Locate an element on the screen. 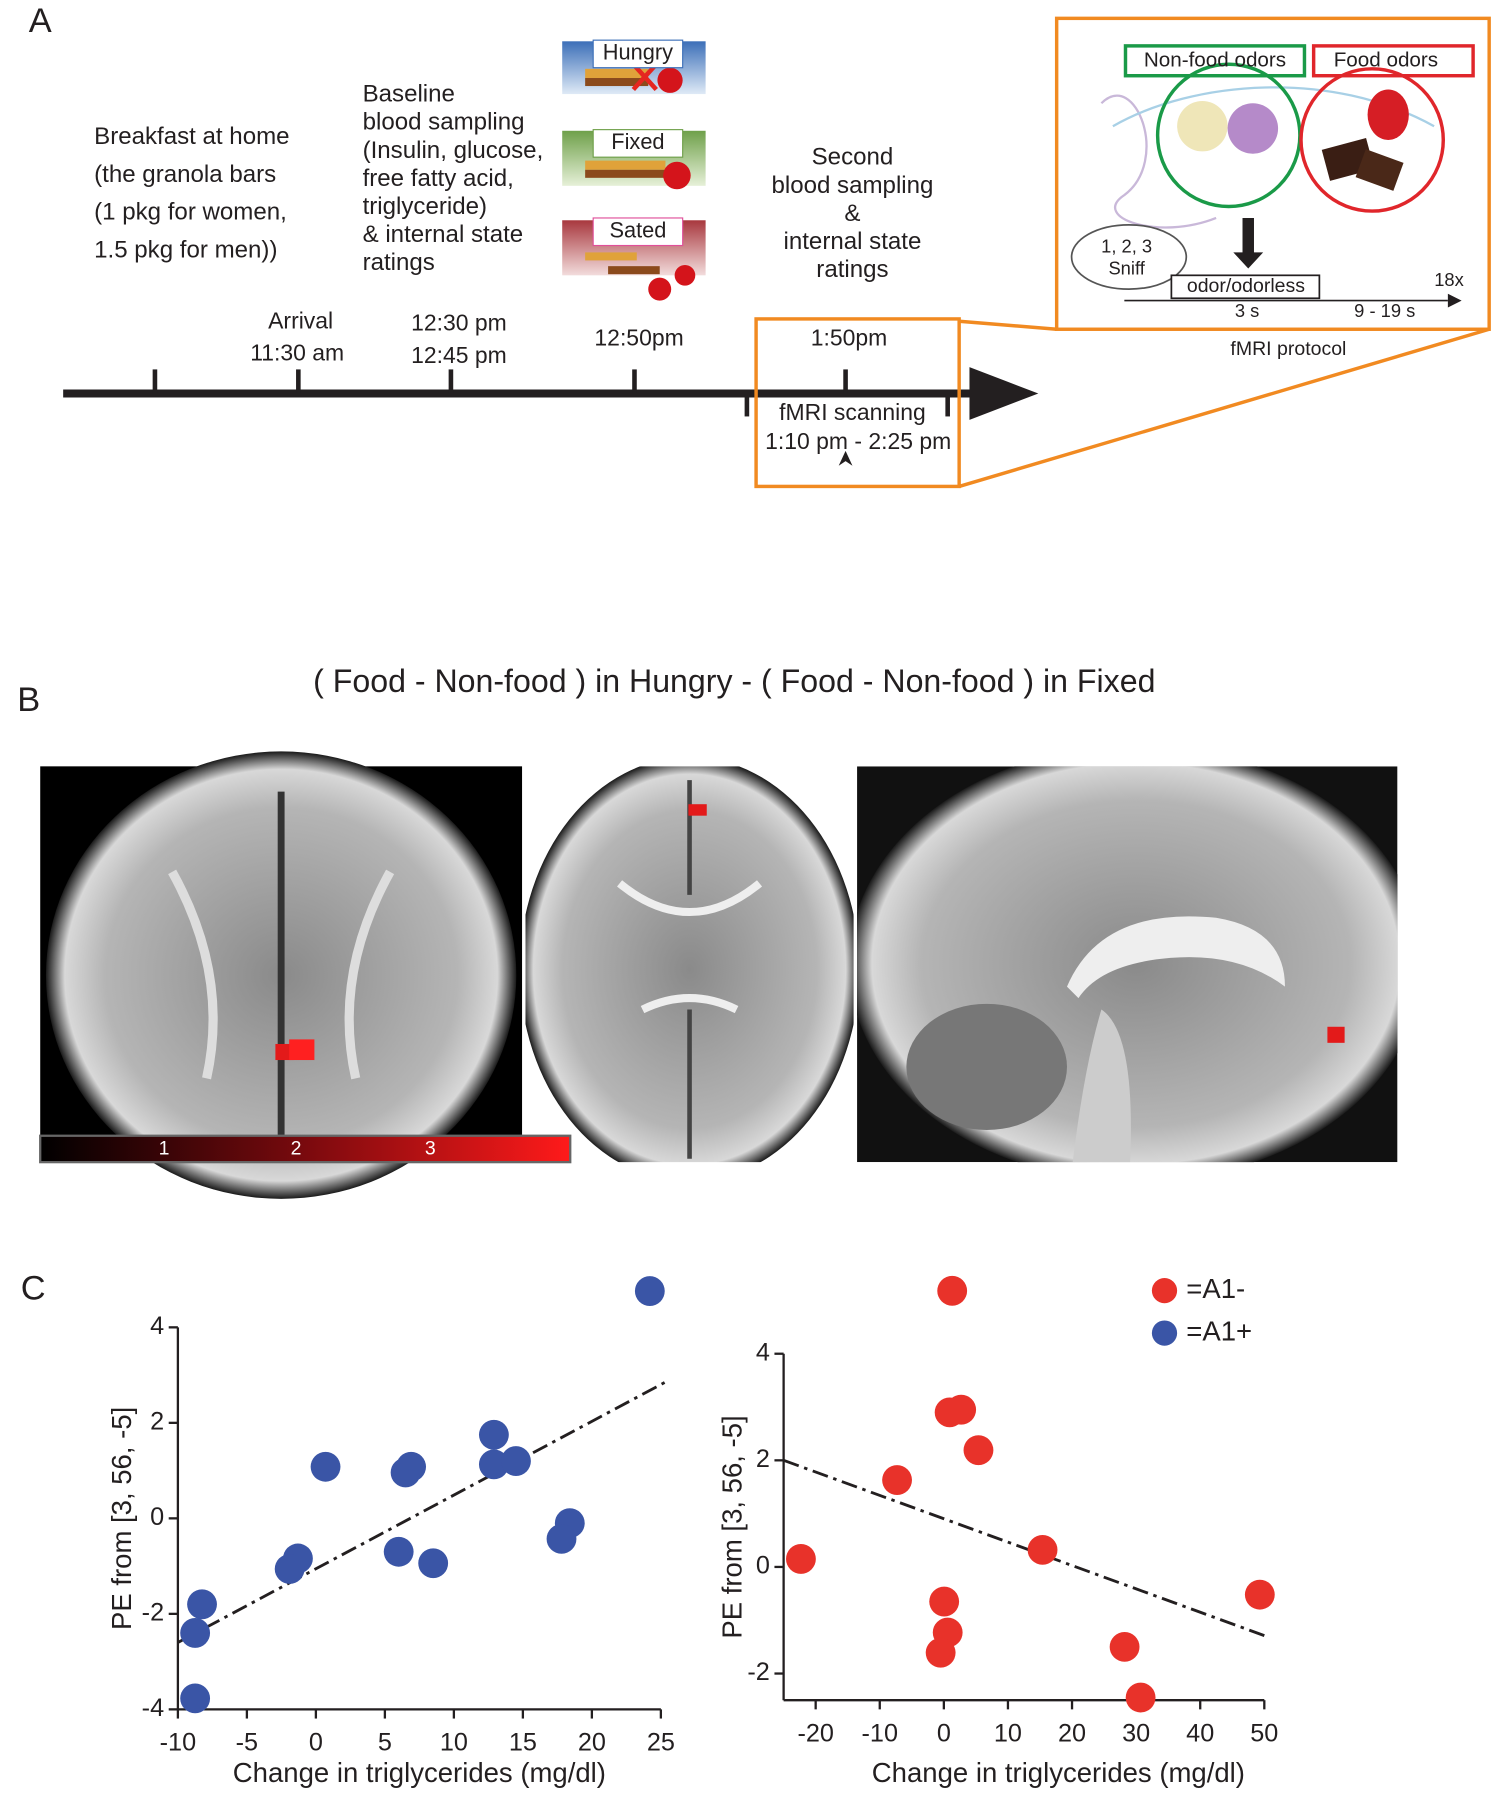  condition-images is located at coordinates (634, 171).